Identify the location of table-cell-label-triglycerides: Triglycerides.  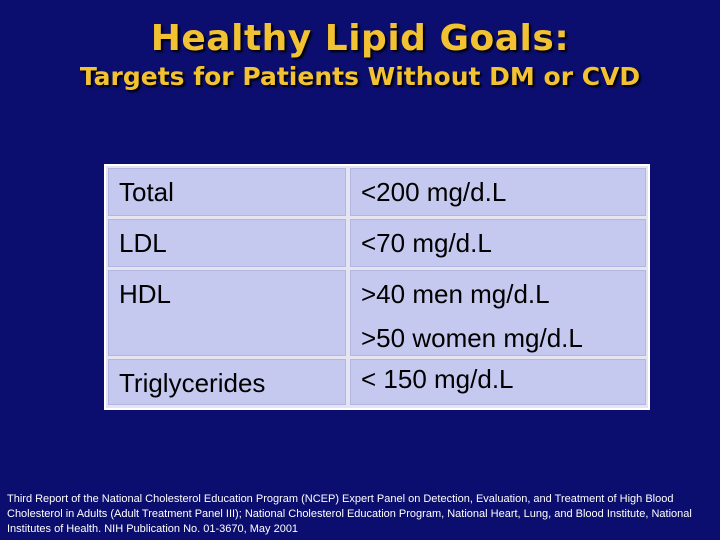
(227, 382).